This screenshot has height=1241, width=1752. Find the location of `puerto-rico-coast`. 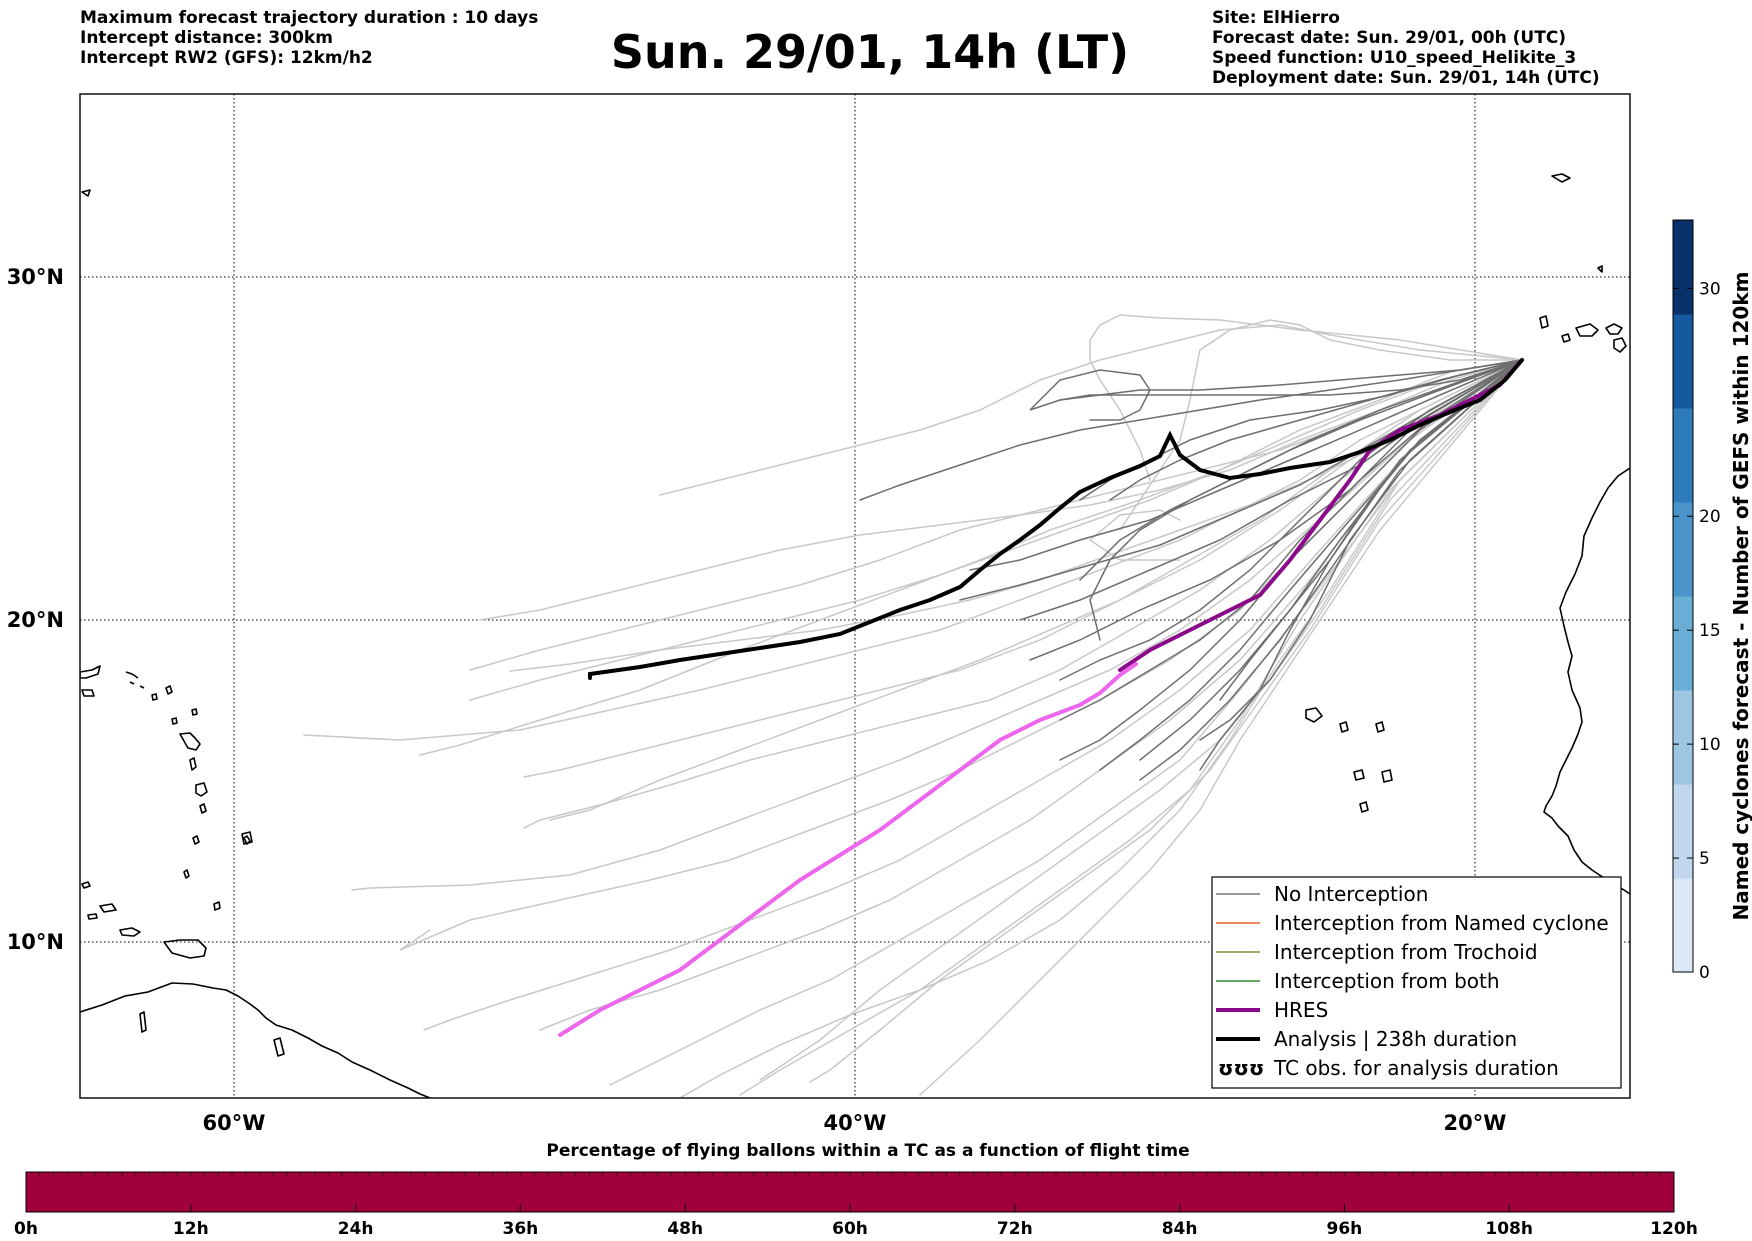

puerto-rico-coast is located at coordinates (90, 672).